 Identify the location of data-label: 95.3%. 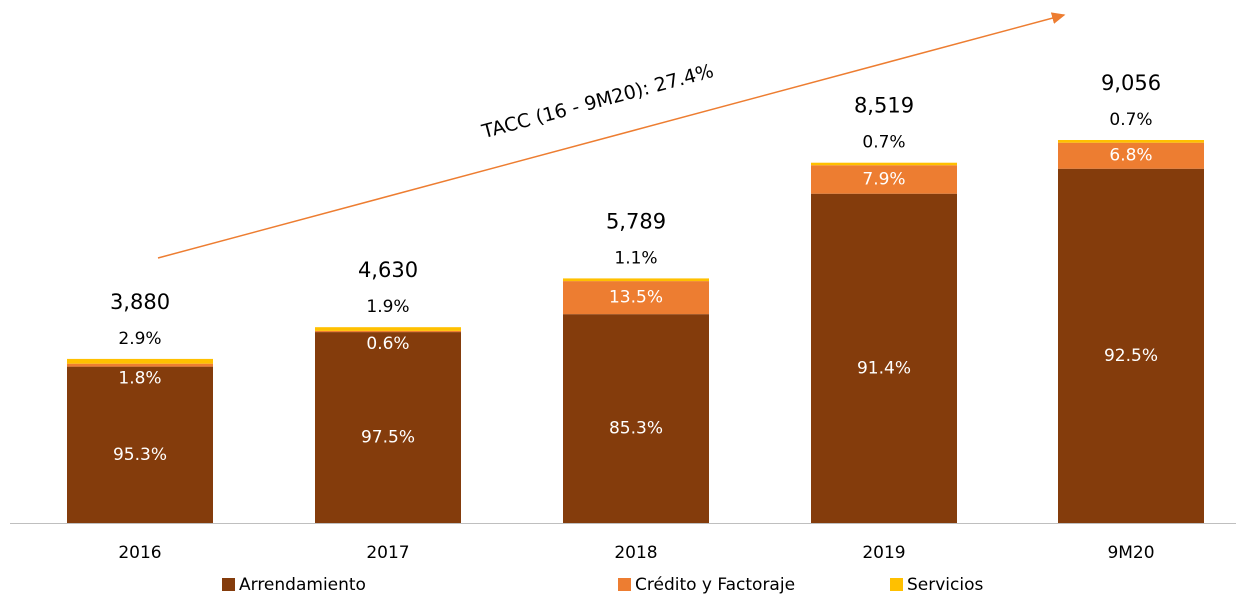
(140, 455).